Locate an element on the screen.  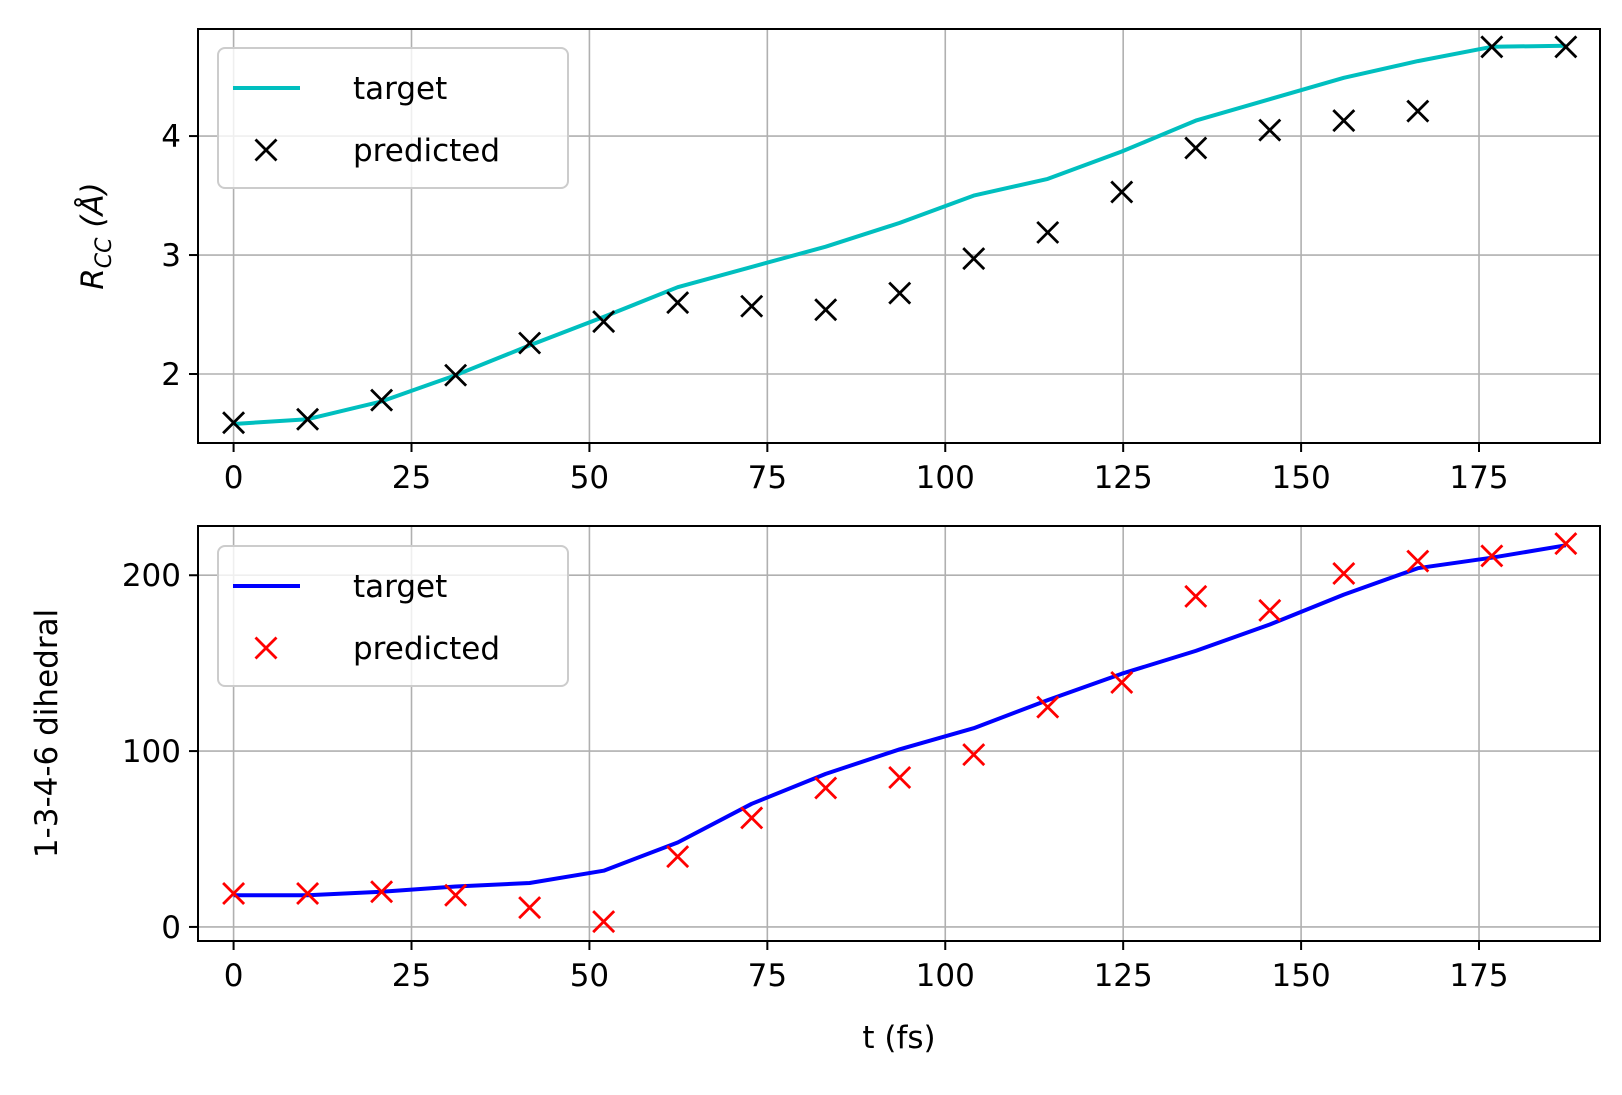
y-tick-label: 200 is located at coordinates (151, 576).